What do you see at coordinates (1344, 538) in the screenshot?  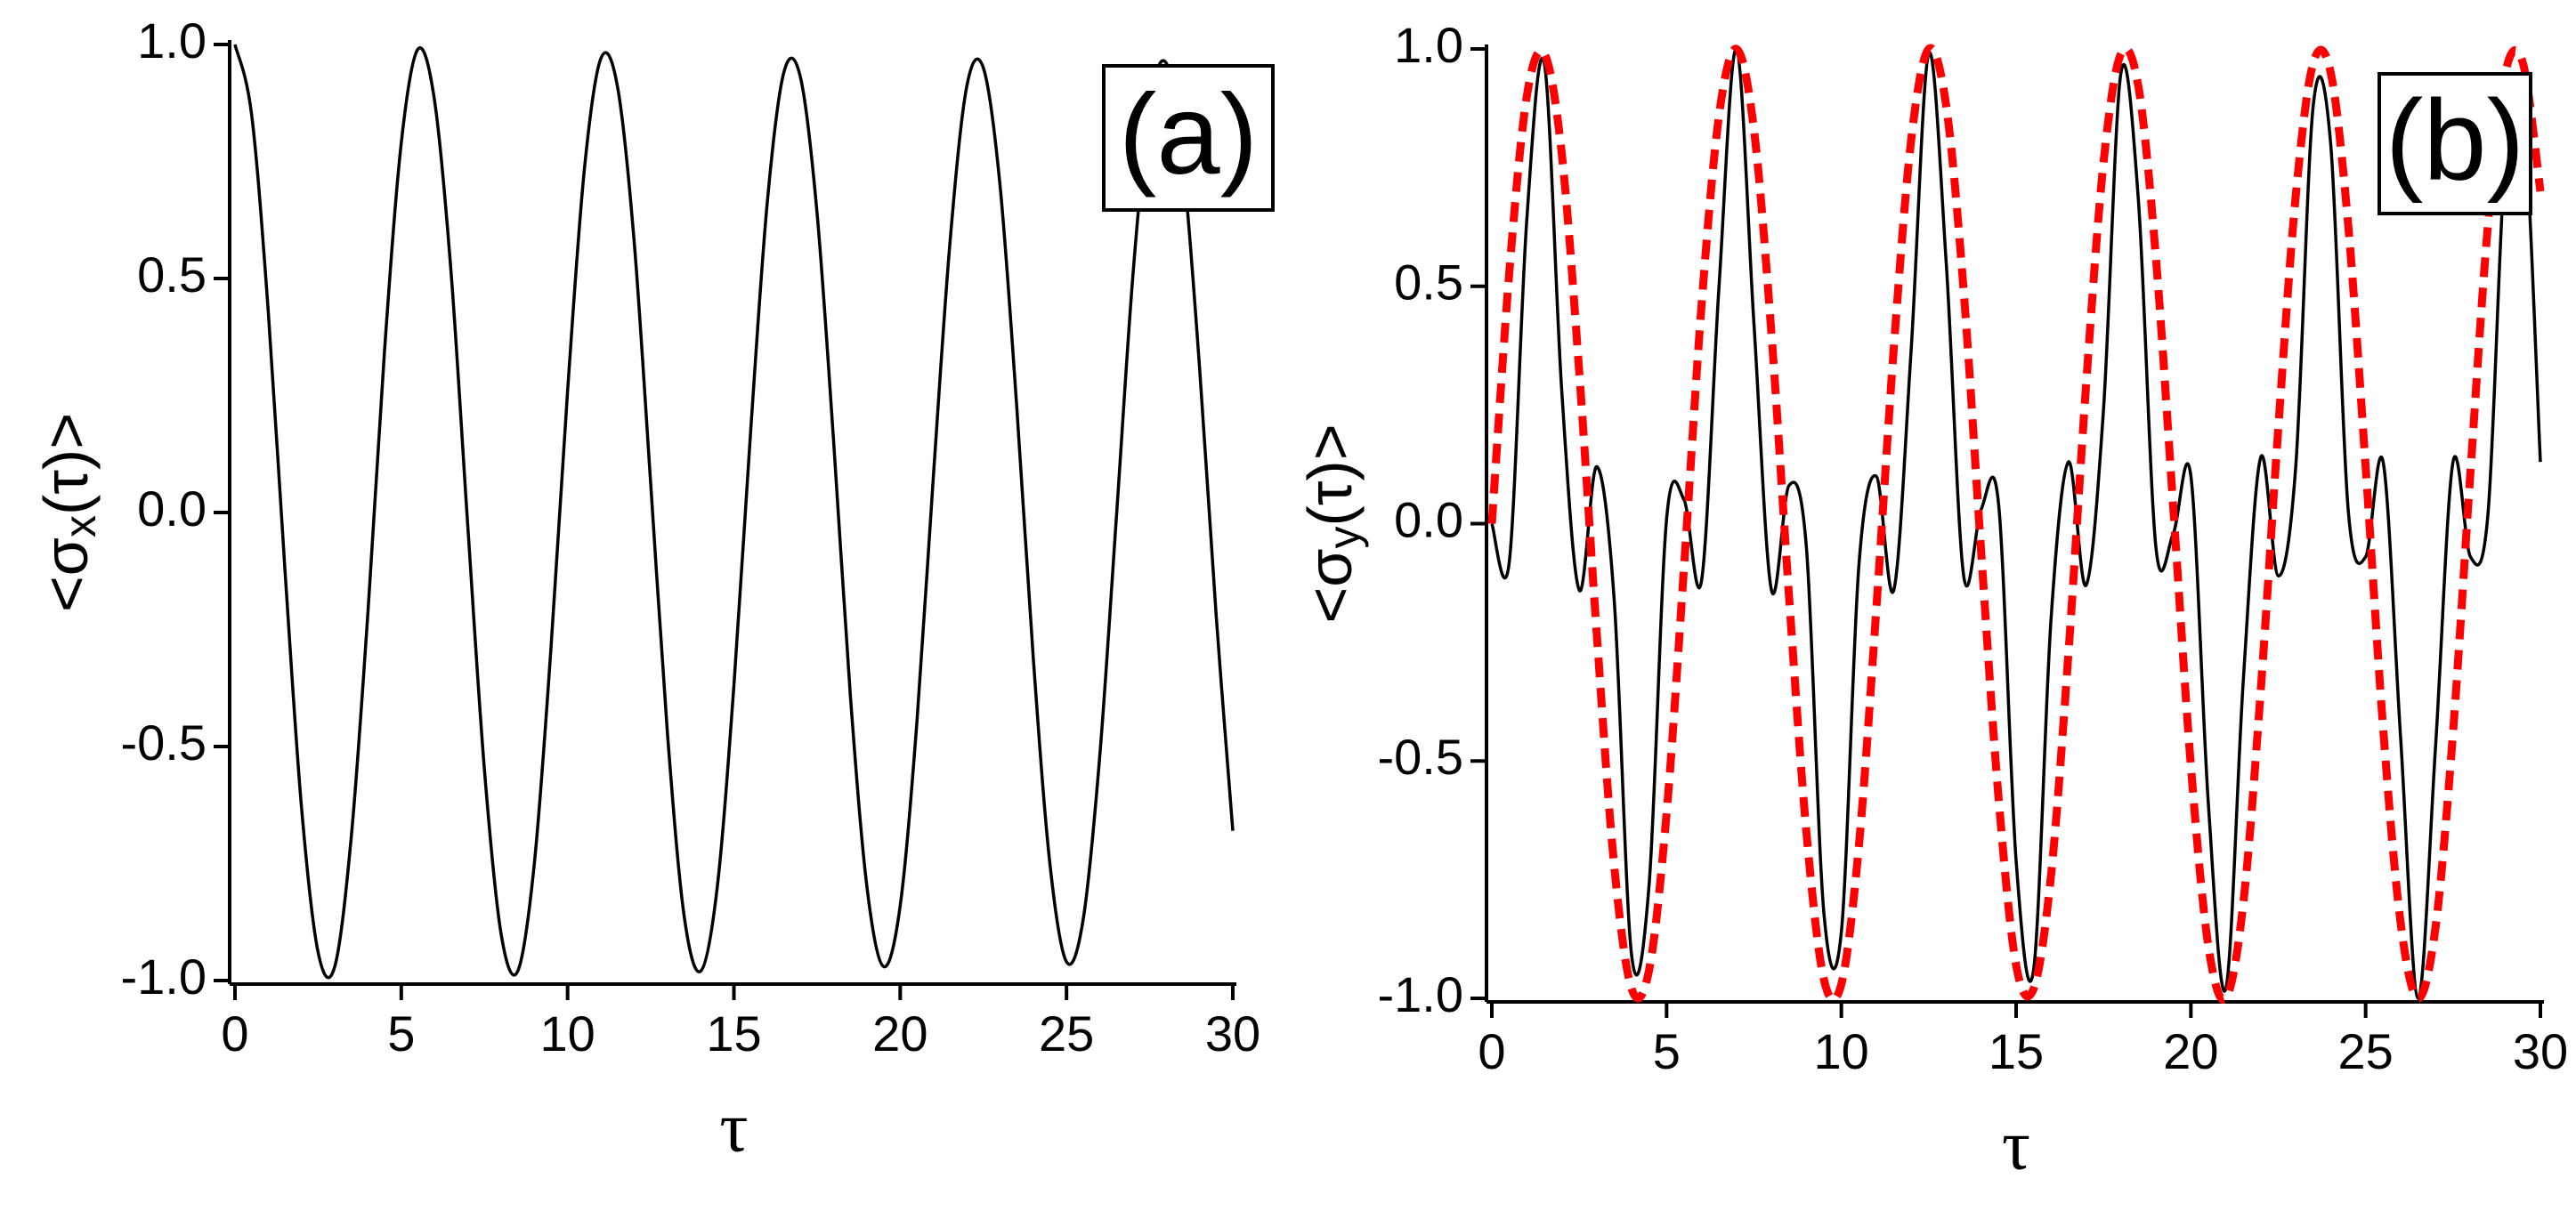 I see `y-axis-title-part: y` at bounding box center [1344, 538].